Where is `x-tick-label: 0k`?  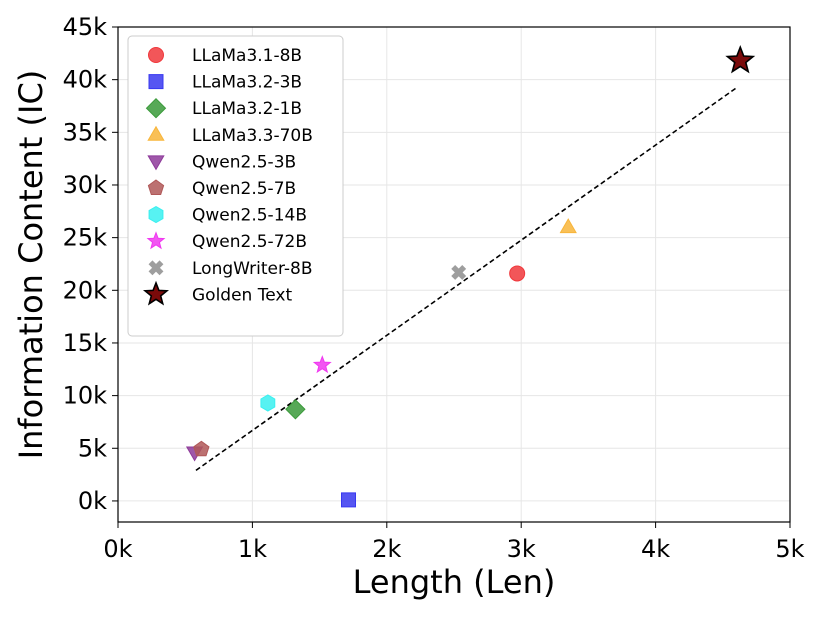
x-tick-label: 0k is located at coordinates (117, 549).